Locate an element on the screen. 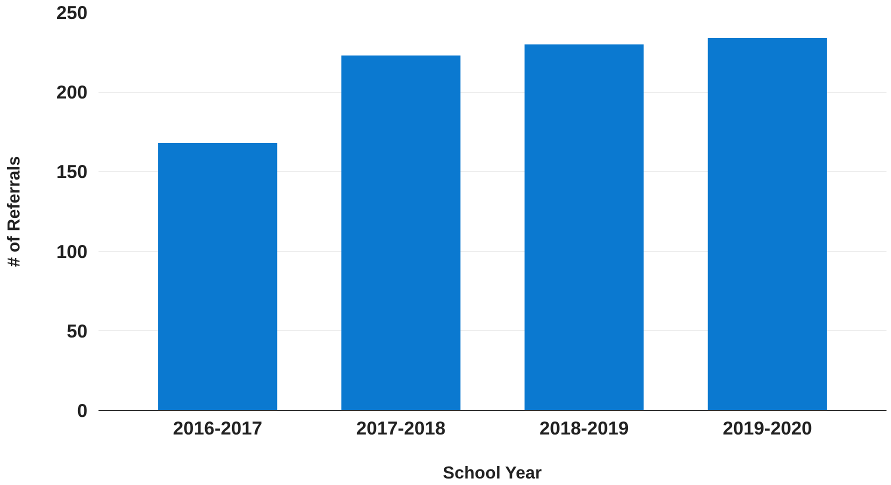  y-tick-label: 100 is located at coordinates (72, 251).